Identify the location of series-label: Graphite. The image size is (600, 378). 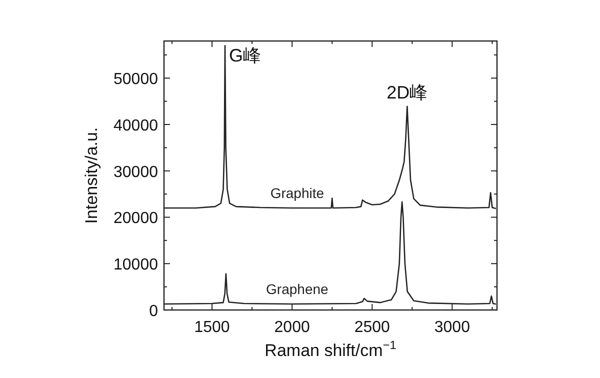
(297, 192).